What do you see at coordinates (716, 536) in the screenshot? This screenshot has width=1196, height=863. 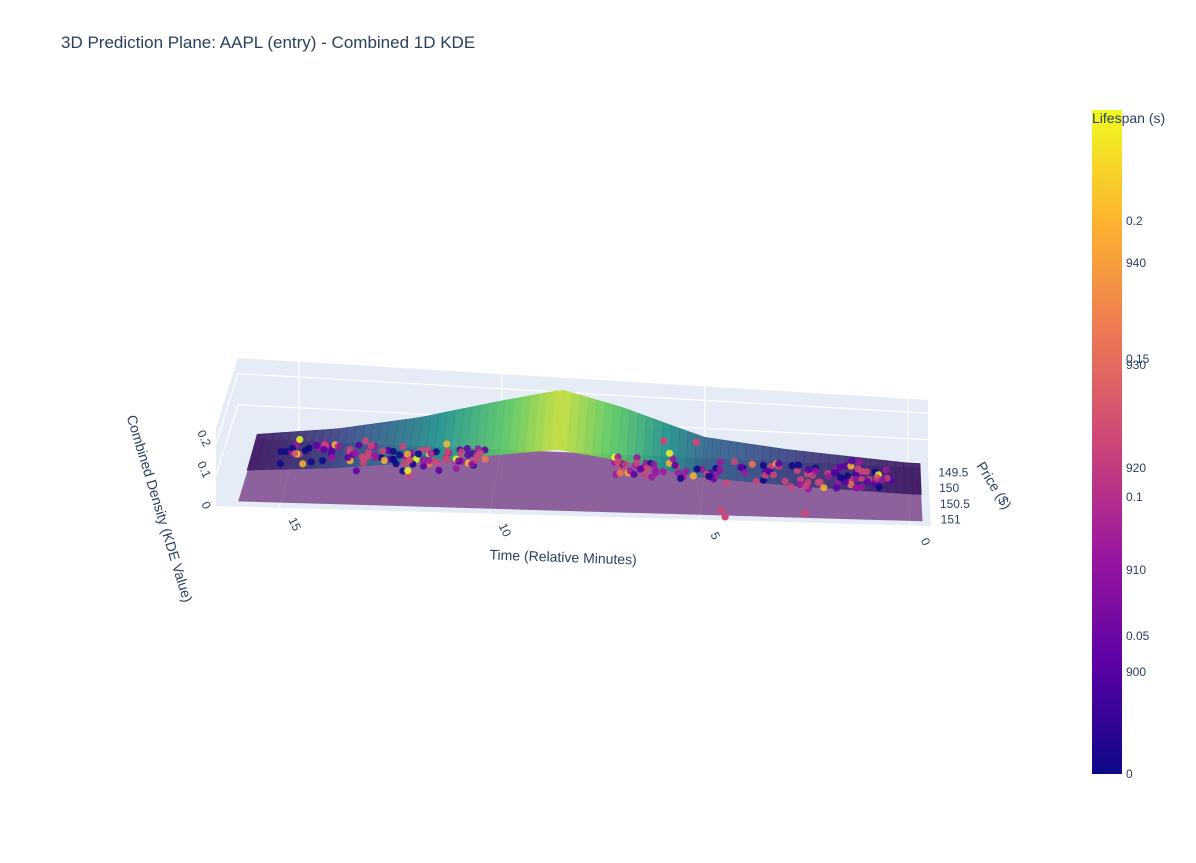 I see `x-tick-label: 5` at bounding box center [716, 536].